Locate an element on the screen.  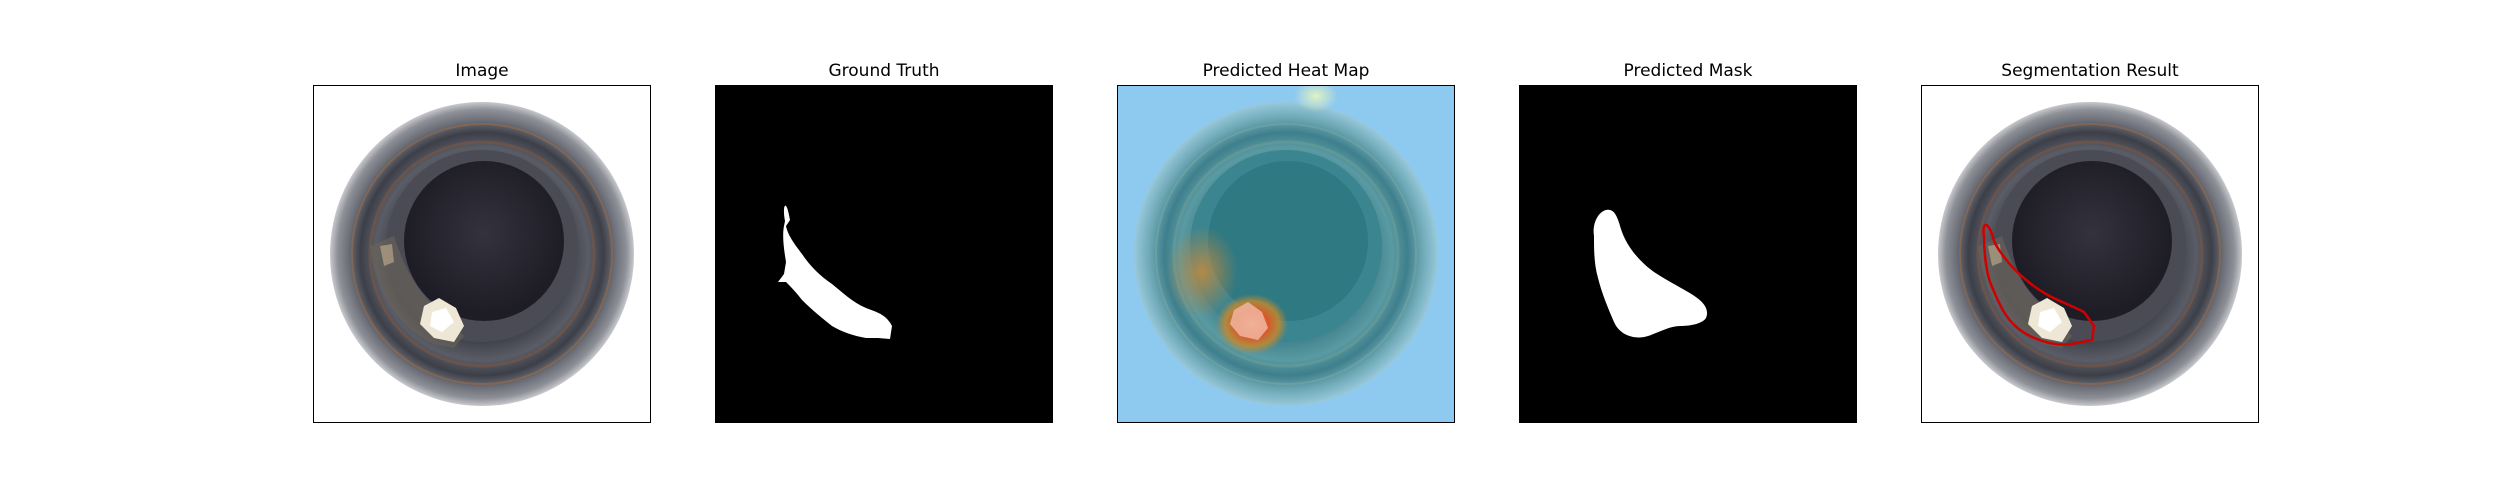
panel-title-predicted-mask: Predicted Mask is located at coordinates (1688, 71).